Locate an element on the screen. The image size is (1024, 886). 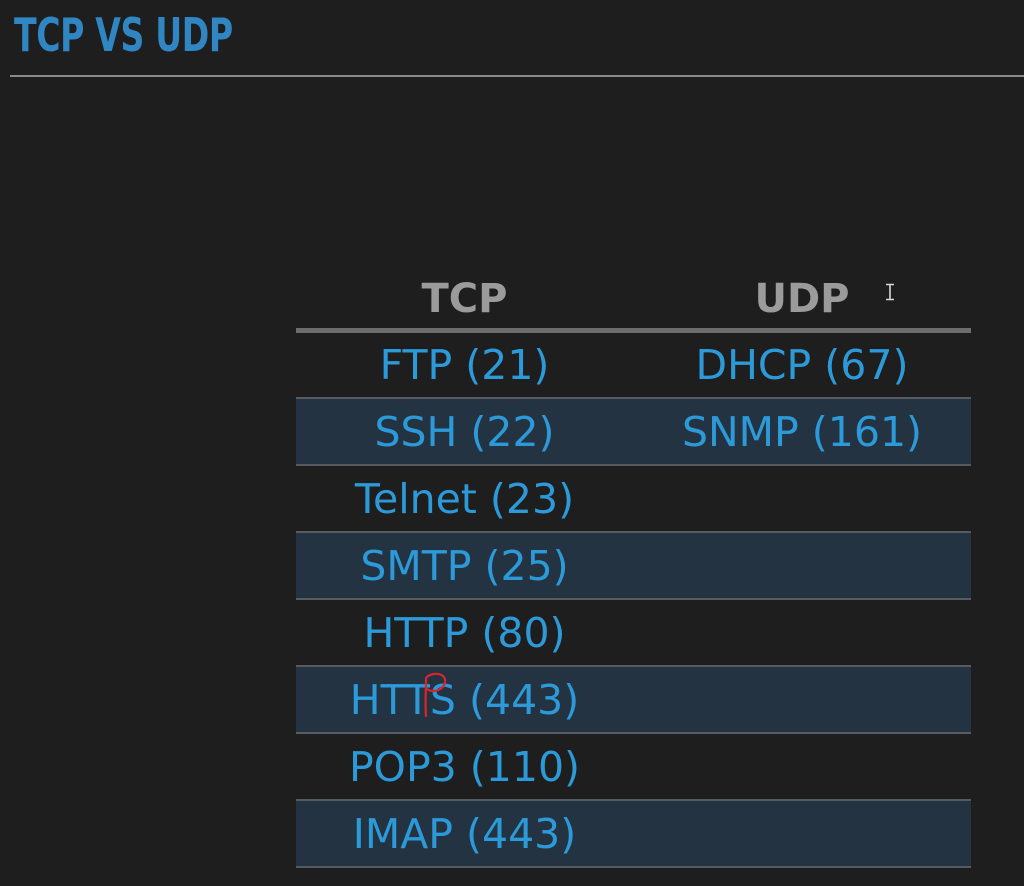
table-header-row: TCP UDP is located at coordinates (633, 298).